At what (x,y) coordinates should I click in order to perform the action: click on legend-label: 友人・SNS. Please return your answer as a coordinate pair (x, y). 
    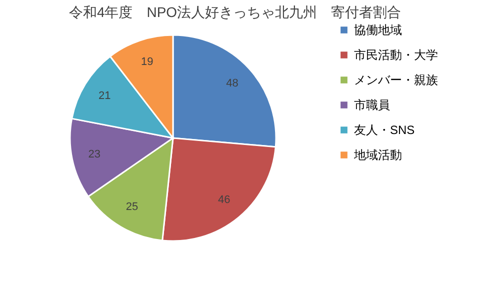
    Looking at the image, I should click on (384, 130).